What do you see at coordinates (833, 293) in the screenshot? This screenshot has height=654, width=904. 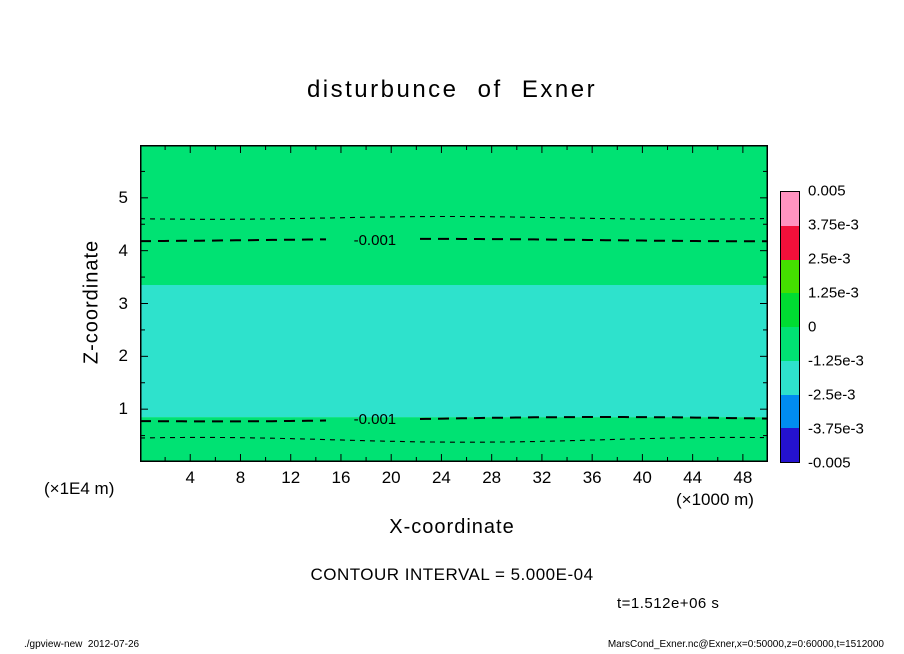 I see `colorbar-label: 1.25e-3` at bounding box center [833, 293].